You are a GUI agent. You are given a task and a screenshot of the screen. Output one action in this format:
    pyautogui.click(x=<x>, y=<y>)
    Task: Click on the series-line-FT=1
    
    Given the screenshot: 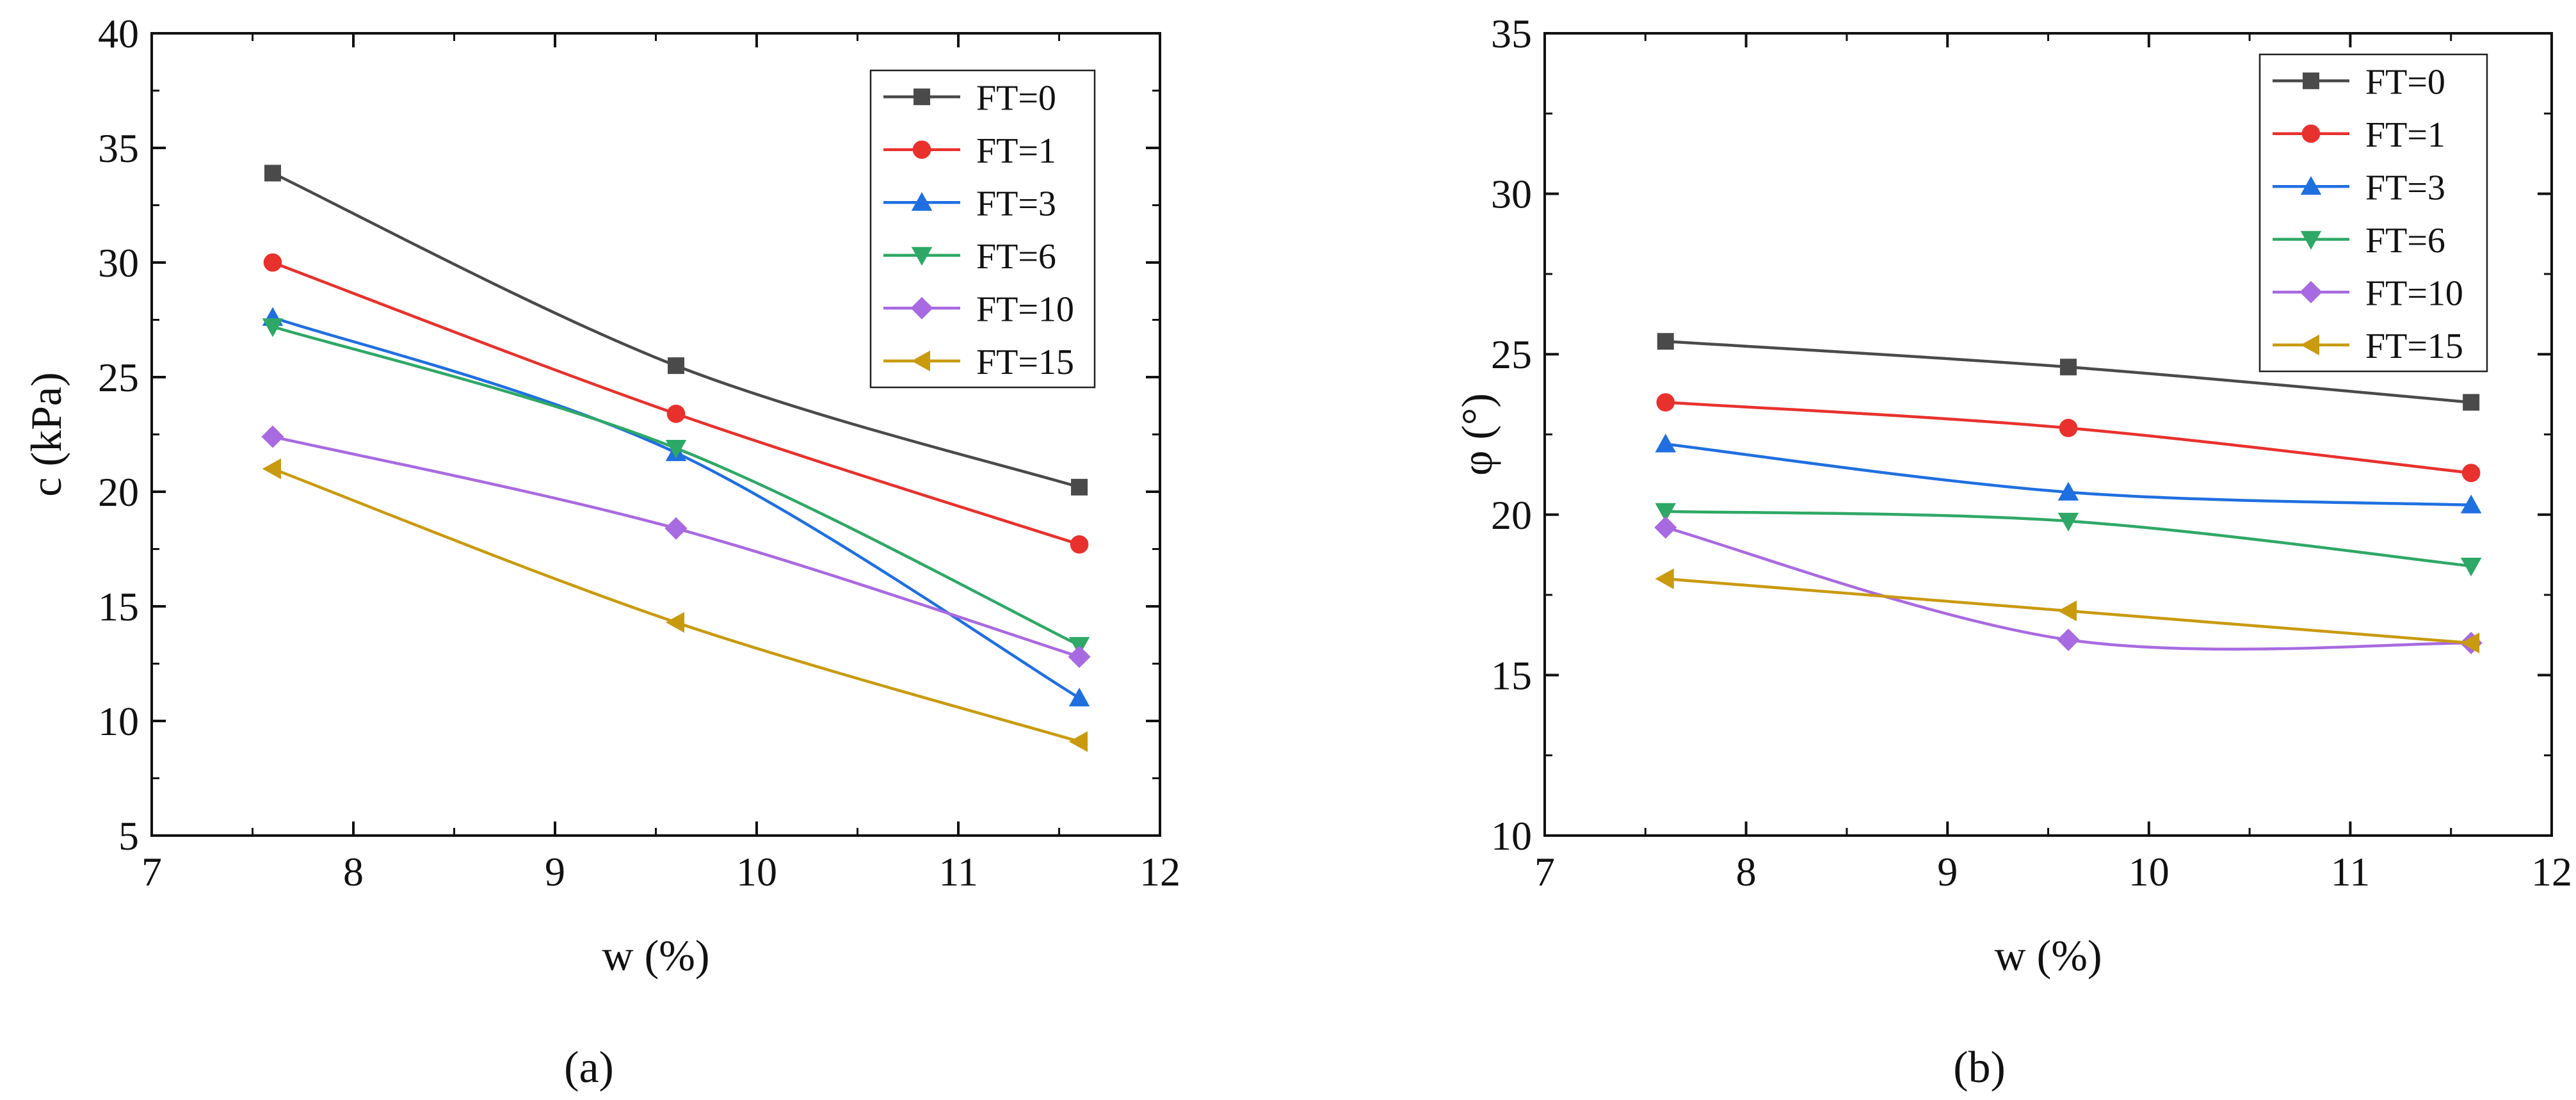 What is the action you would take?
    pyautogui.click(x=2068, y=437)
    